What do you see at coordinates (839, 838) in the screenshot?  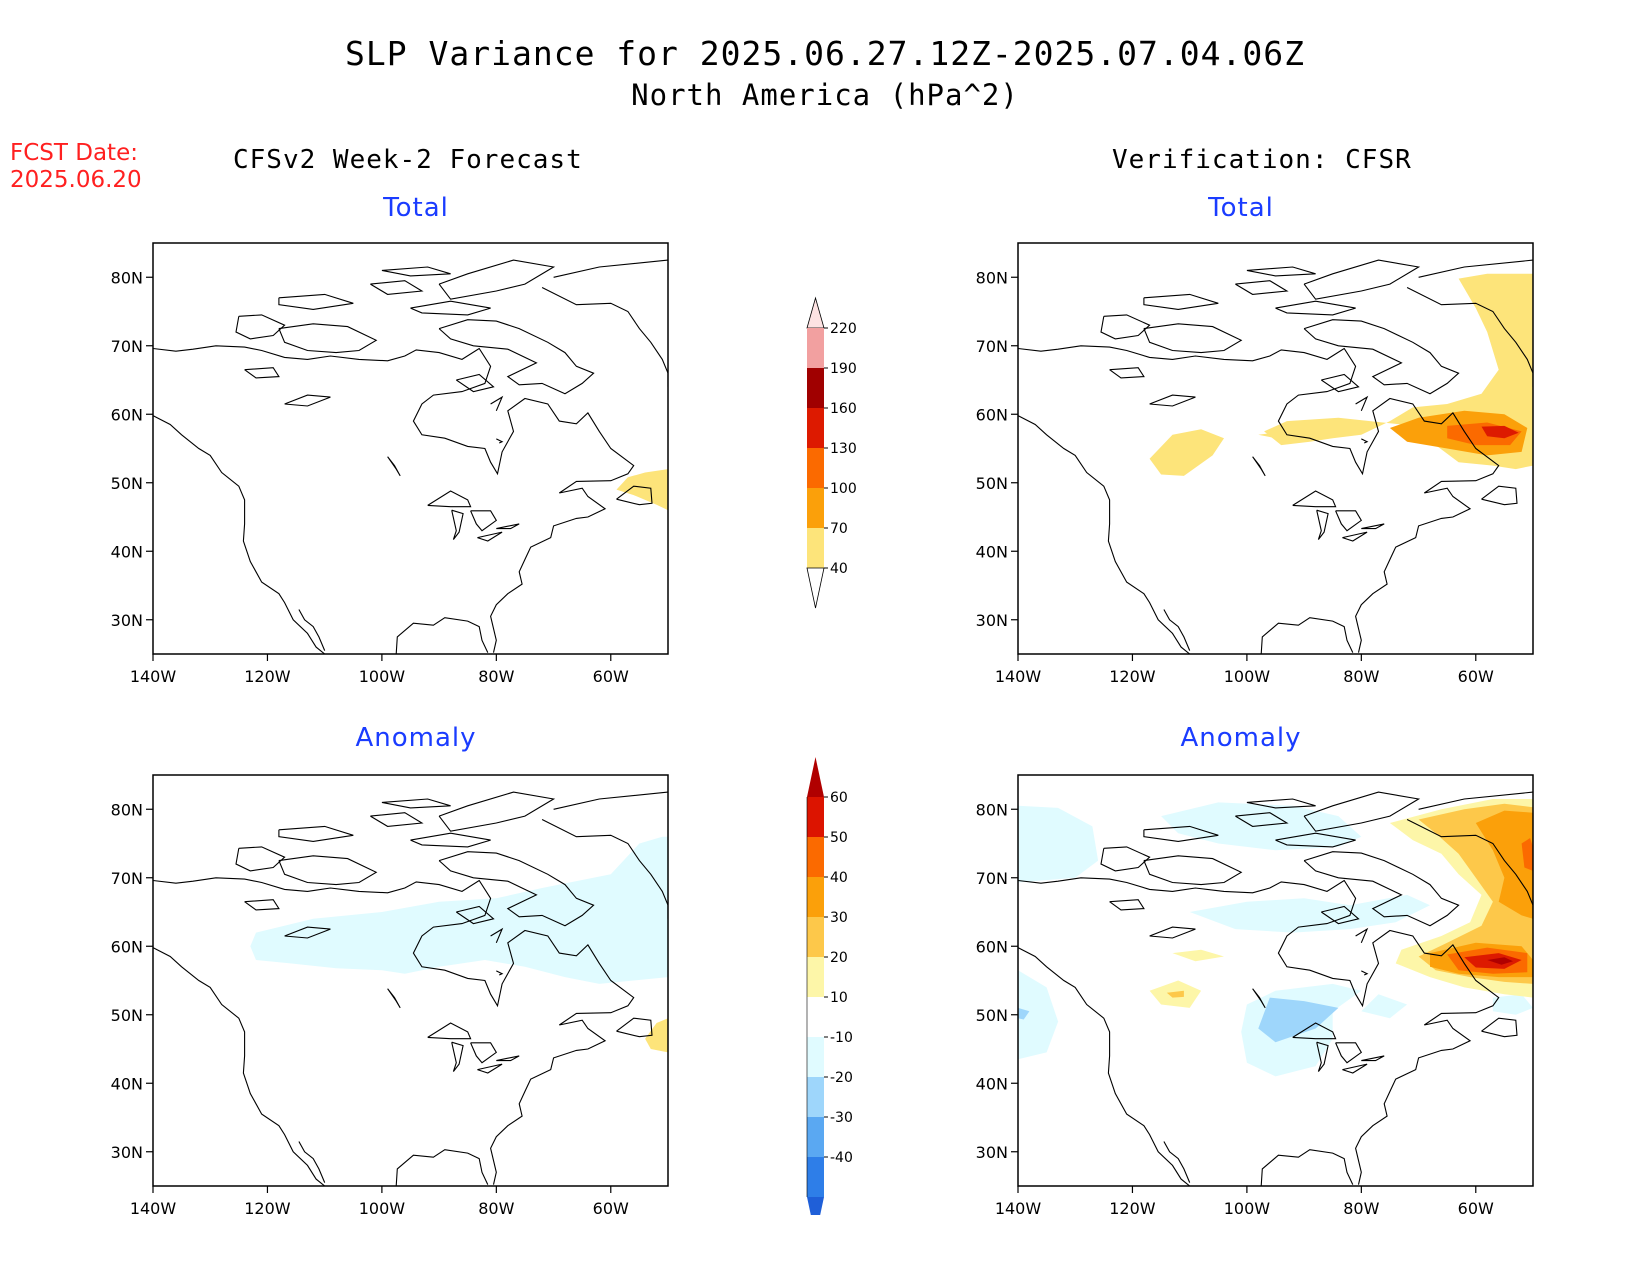 I see `colorbar-label: 50` at bounding box center [839, 838].